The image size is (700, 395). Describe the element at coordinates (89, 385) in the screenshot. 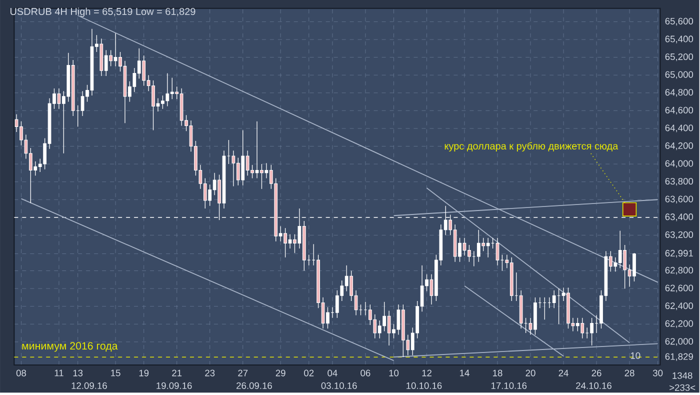

I see `text: 12.09.16` at that location.